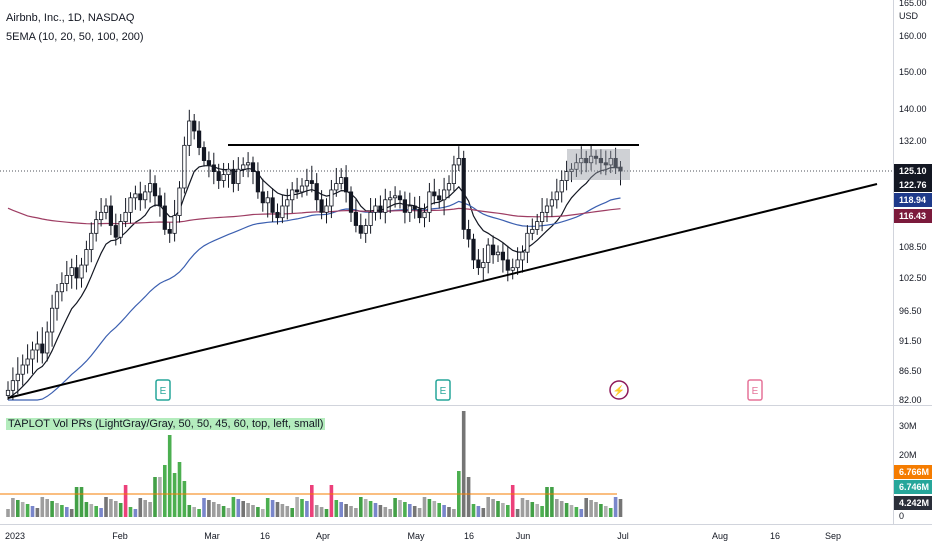  Describe the element at coordinates (619, 390) in the screenshot. I see `event-marker-split-dividend: ⚡` at that location.